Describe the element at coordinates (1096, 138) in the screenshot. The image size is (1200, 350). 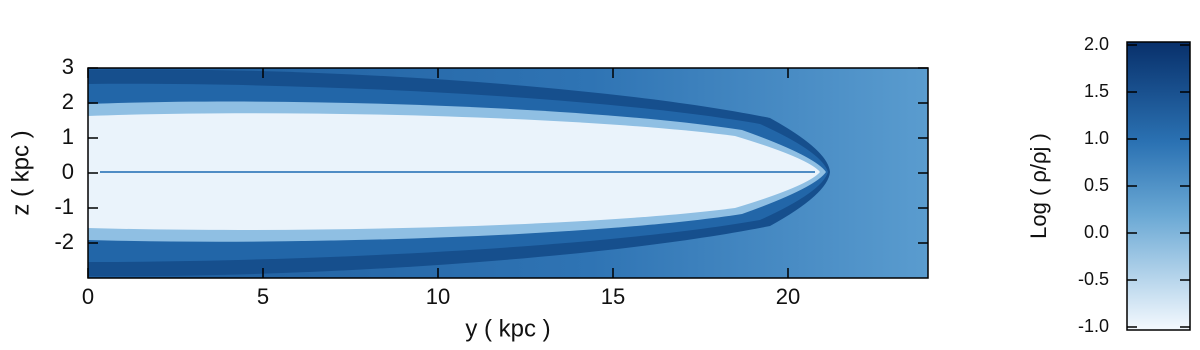
I see `colorbar-tick-label: 1.0` at that location.